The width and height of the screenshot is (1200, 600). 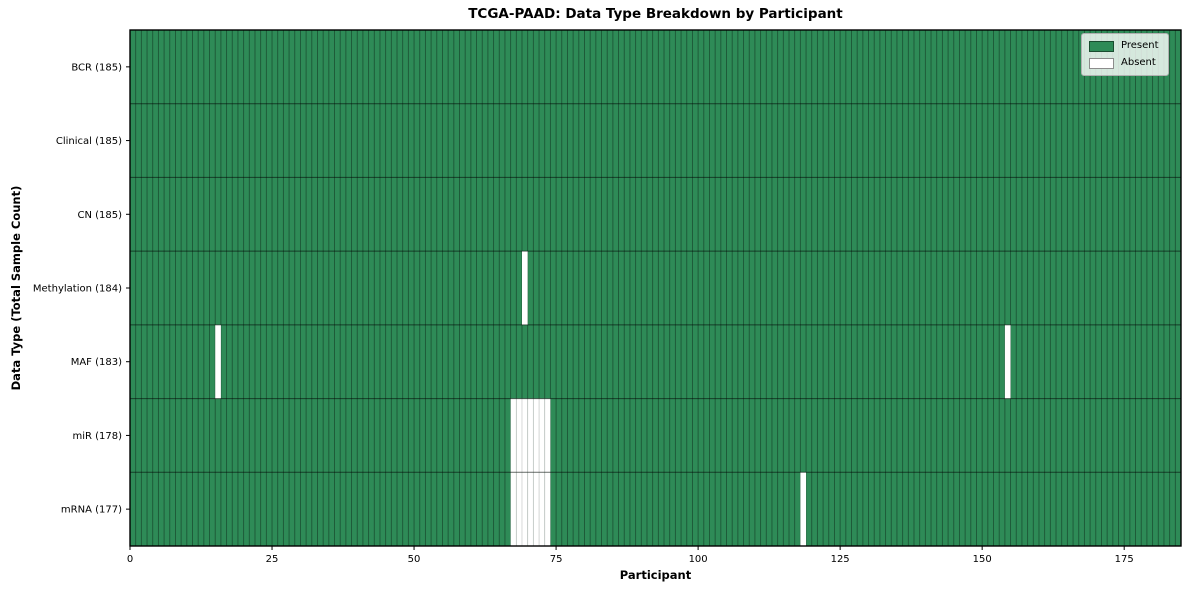 What do you see at coordinates (91, 510) in the screenshot?
I see `svg-text: mRNA (177)` at bounding box center [91, 510].